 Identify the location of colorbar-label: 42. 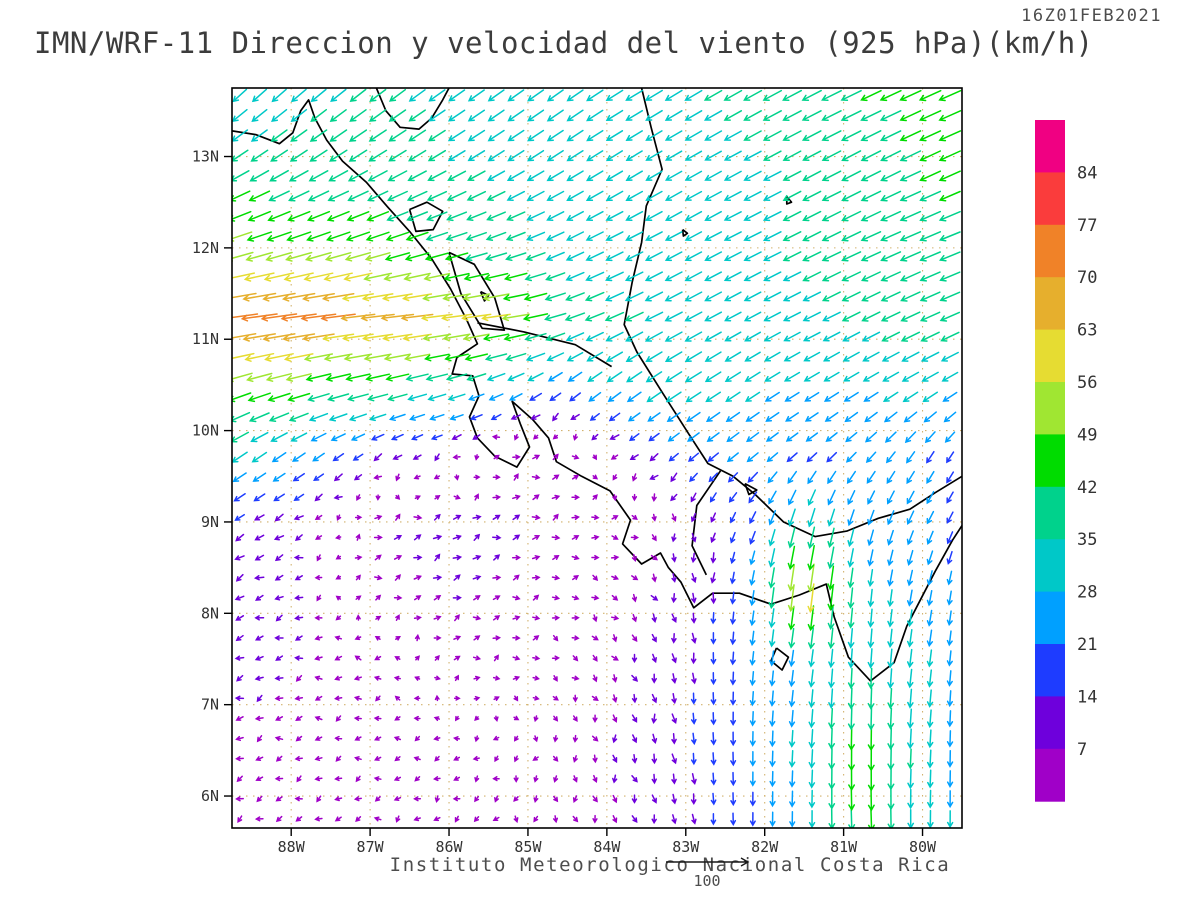
(1087, 488).